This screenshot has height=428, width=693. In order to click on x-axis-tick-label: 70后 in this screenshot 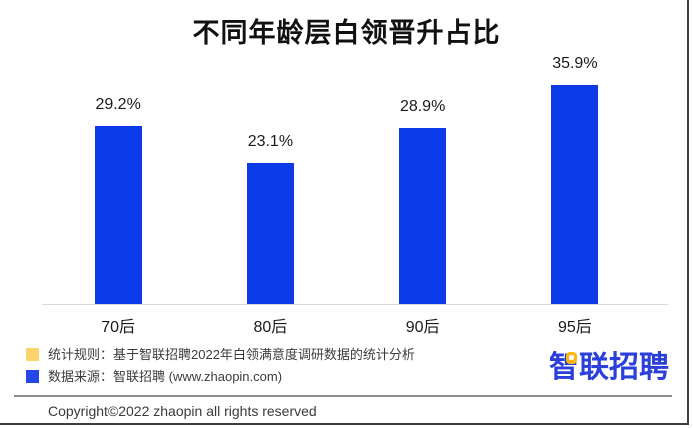, I will do `click(118, 327)`.